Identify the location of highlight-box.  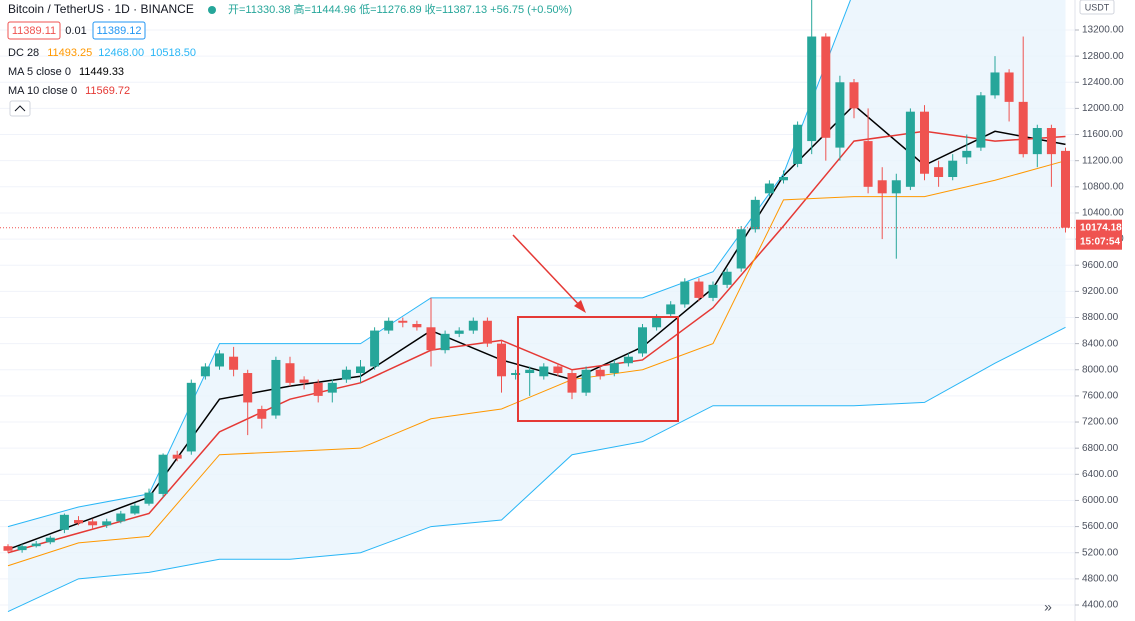
(598, 369).